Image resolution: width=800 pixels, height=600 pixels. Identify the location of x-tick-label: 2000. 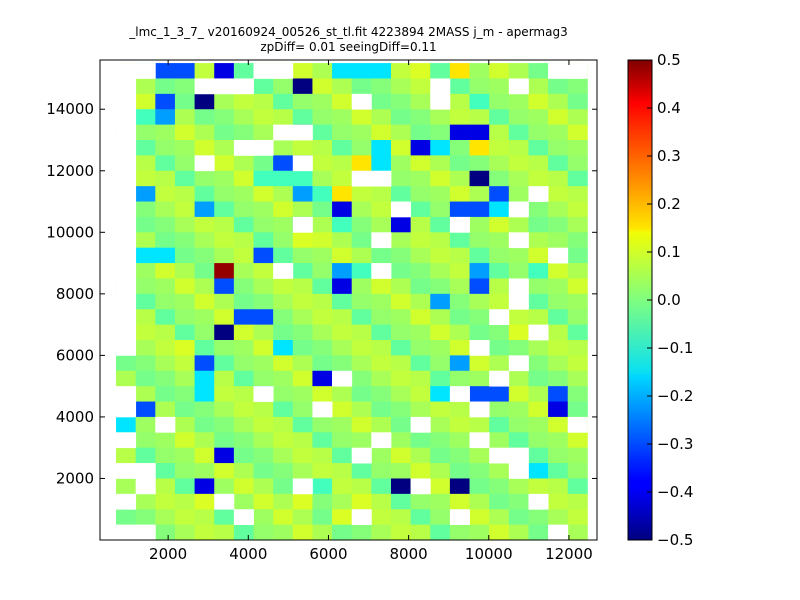
(168, 554).